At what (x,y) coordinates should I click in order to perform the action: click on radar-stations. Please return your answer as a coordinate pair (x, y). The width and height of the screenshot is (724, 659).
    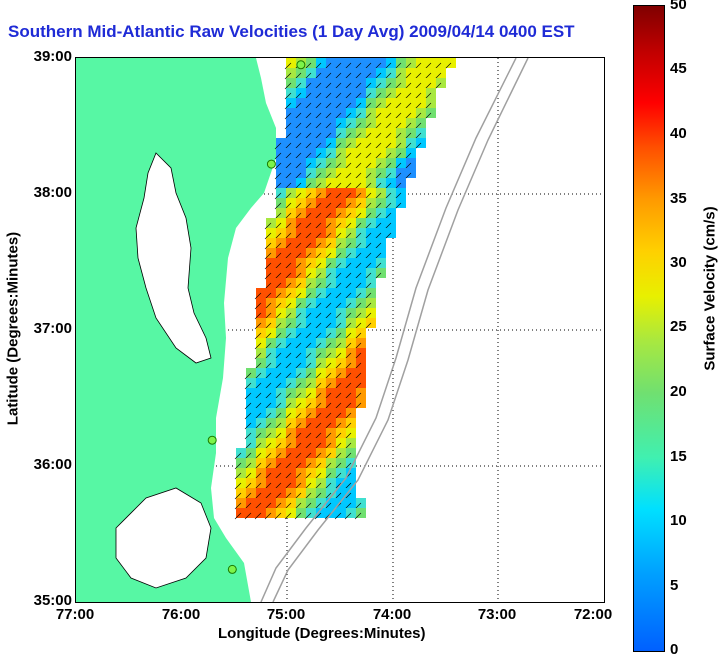
    Looking at the image, I should click on (256, 317).